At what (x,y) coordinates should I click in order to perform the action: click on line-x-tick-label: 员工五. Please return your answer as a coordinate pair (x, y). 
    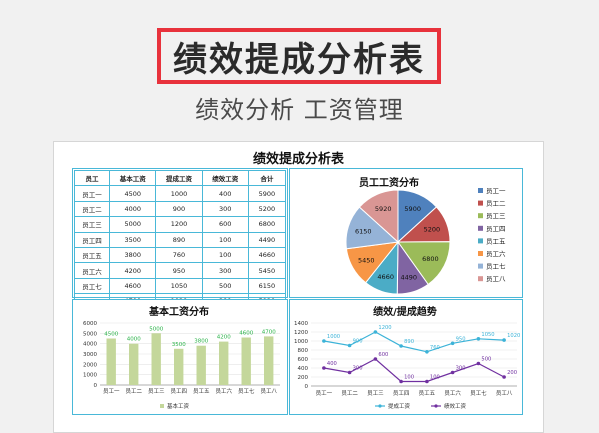
    Looking at the image, I should click on (427, 393).